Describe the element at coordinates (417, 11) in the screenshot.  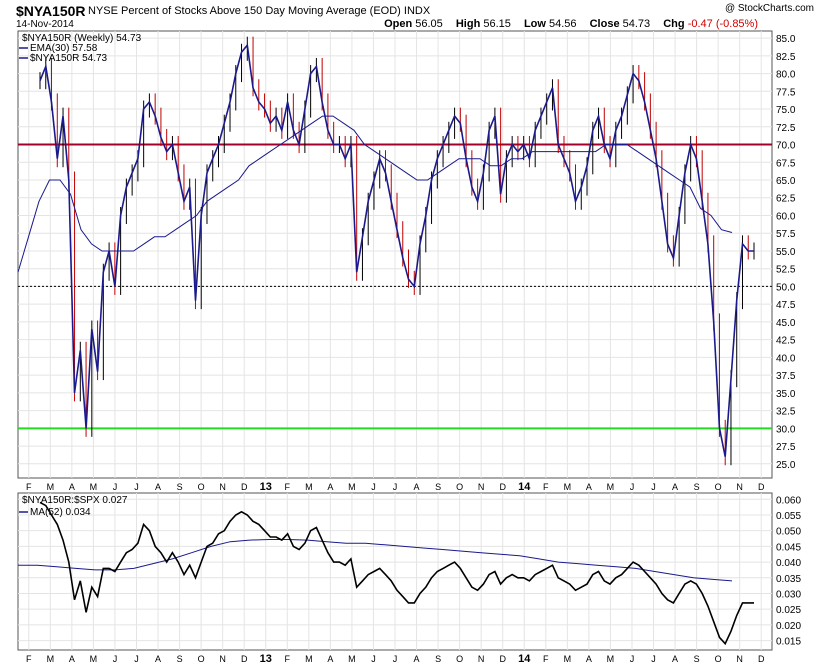
I see `exchange-text: INDX` at that location.